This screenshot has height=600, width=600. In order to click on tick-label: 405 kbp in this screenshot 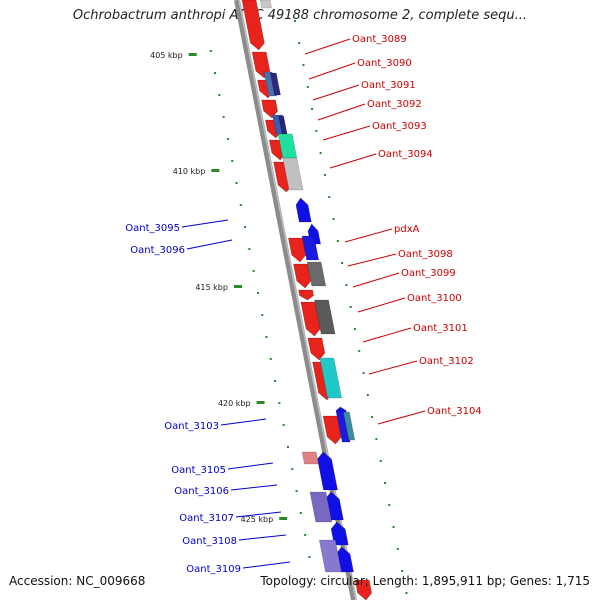, I will do `click(166, 55)`.